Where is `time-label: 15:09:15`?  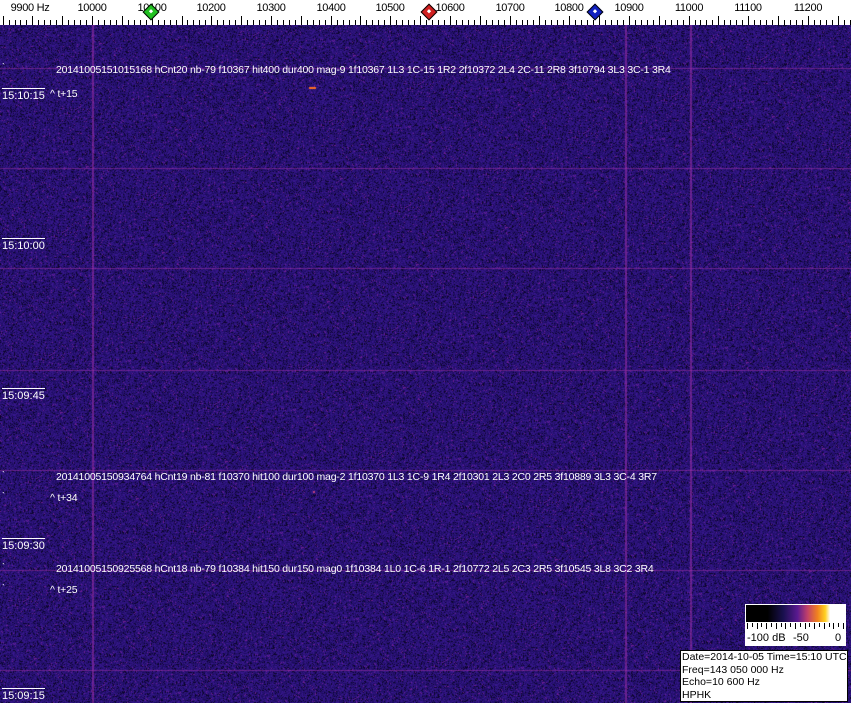 time-label: 15:09:15 is located at coordinates (23, 695).